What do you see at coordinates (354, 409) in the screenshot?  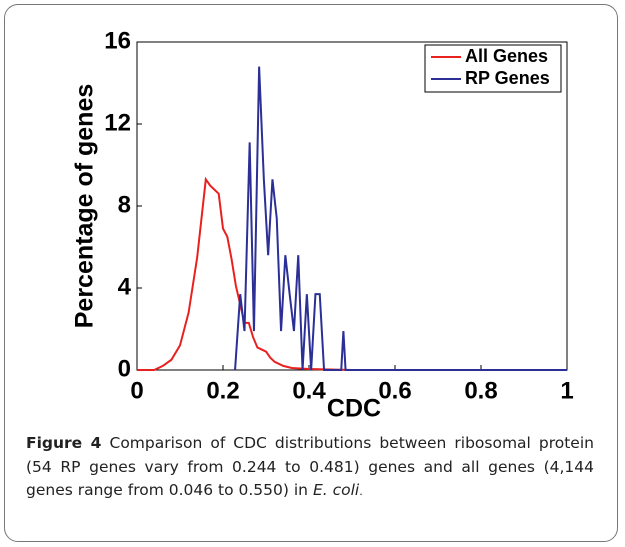 I see `x-axis-label: CDC` at bounding box center [354, 409].